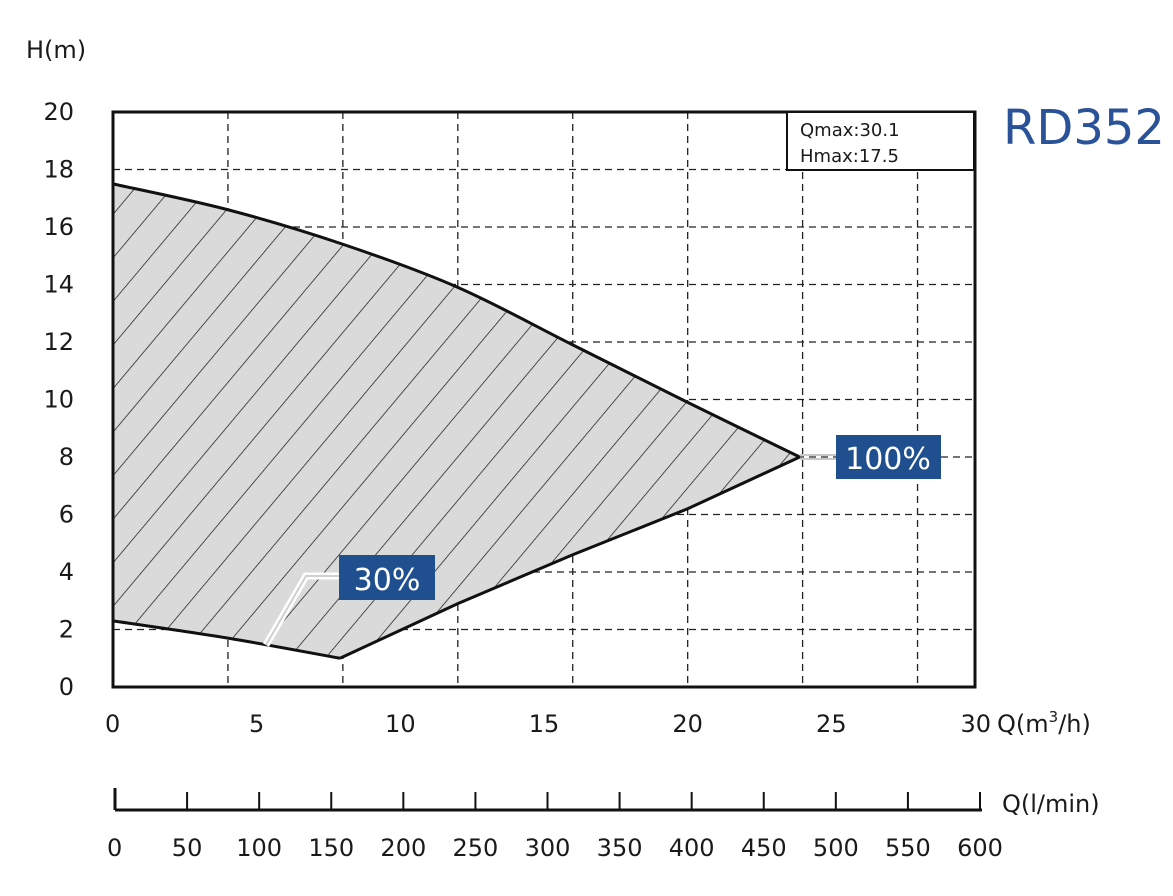  What do you see at coordinates (400, 724) in the screenshot?
I see `x-tick-label: 10` at bounding box center [400, 724].